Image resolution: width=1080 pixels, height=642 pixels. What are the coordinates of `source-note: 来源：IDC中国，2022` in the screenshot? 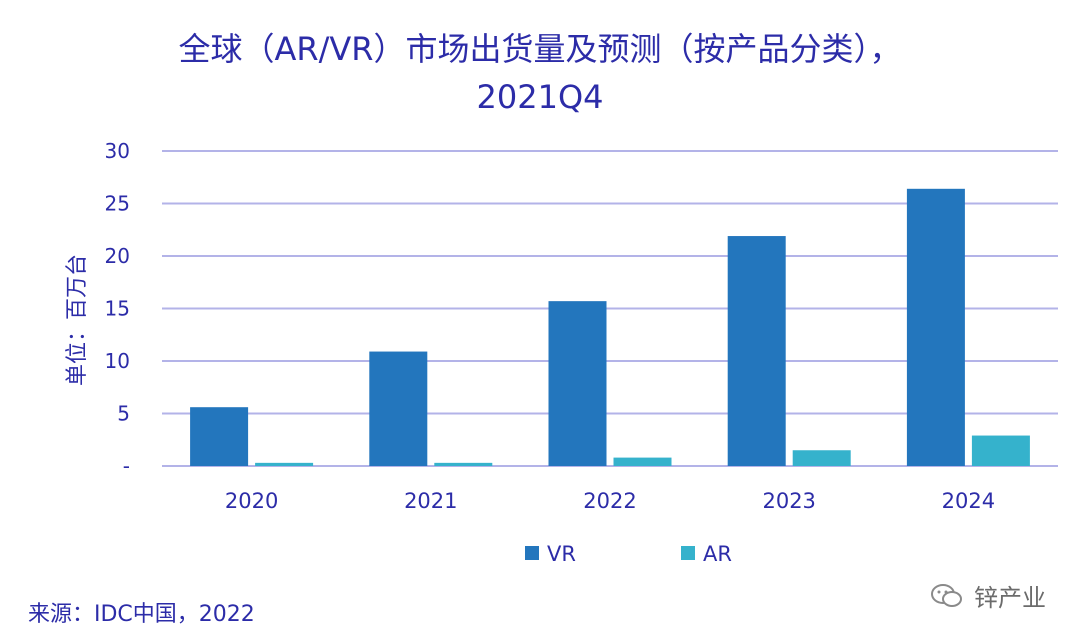 It's located at (141, 614).